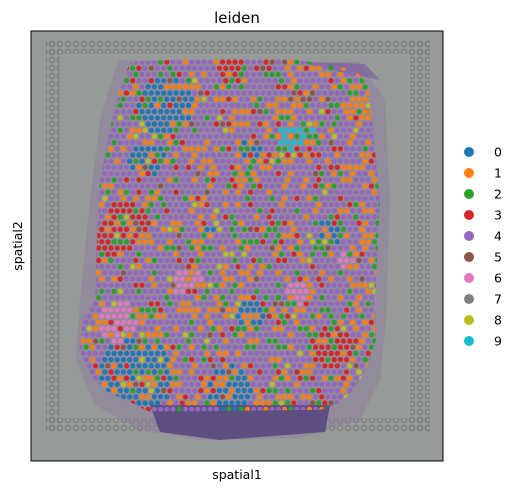 The height and width of the screenshot is (491, 518). Describe the element at coordinates (17, 246) in the screenshot. I see `y-axis-label: spatial2` at that location.